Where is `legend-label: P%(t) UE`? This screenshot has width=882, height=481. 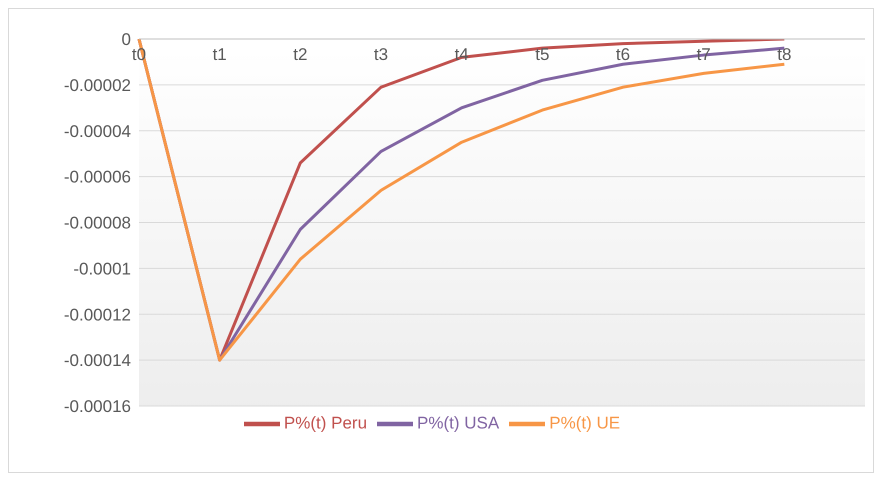 legend-label: P%(t) UE is located at coordinates (584, 422).